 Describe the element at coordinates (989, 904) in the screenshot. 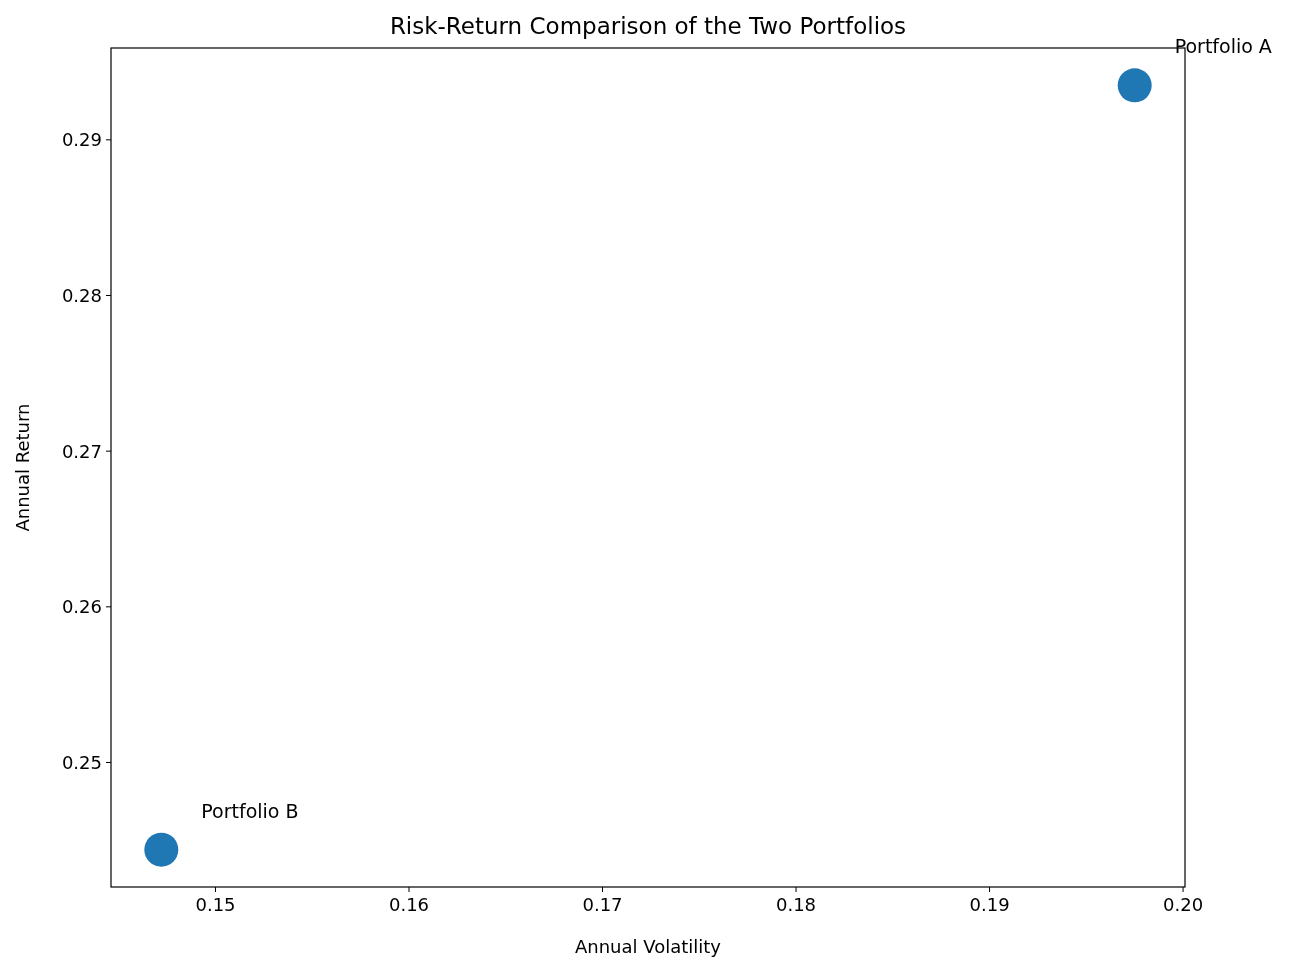

I see `x-tick-label: 0.19` at that location.